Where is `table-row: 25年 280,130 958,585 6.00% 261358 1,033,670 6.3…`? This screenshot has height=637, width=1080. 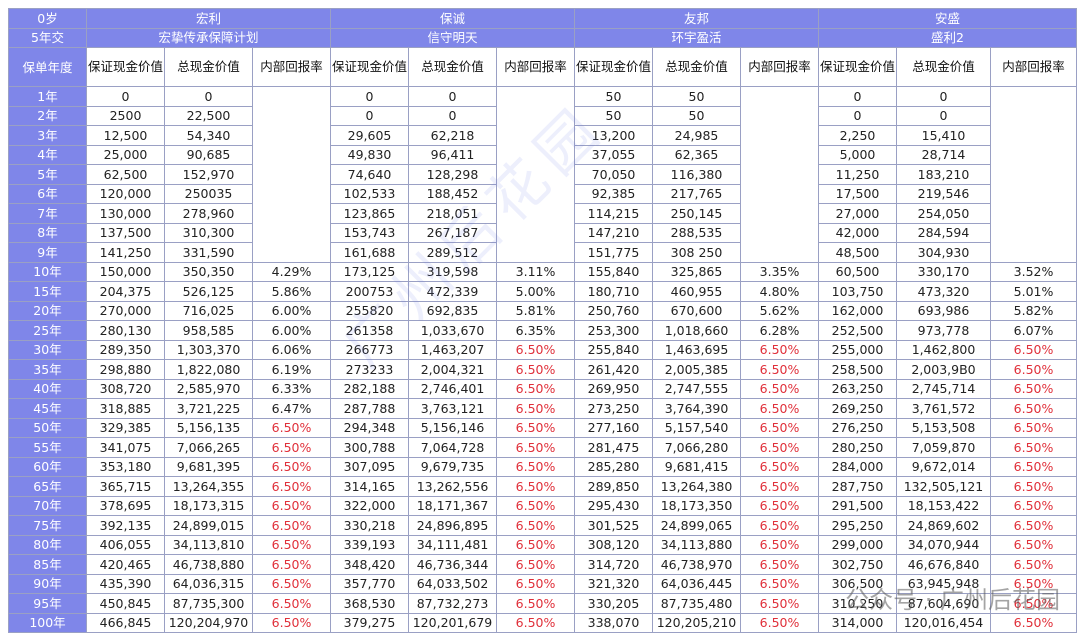
table-row: 25年 280,130 958,585 6.00% 261358 1,033,670 6.3… is located at coordinates (542, 330).